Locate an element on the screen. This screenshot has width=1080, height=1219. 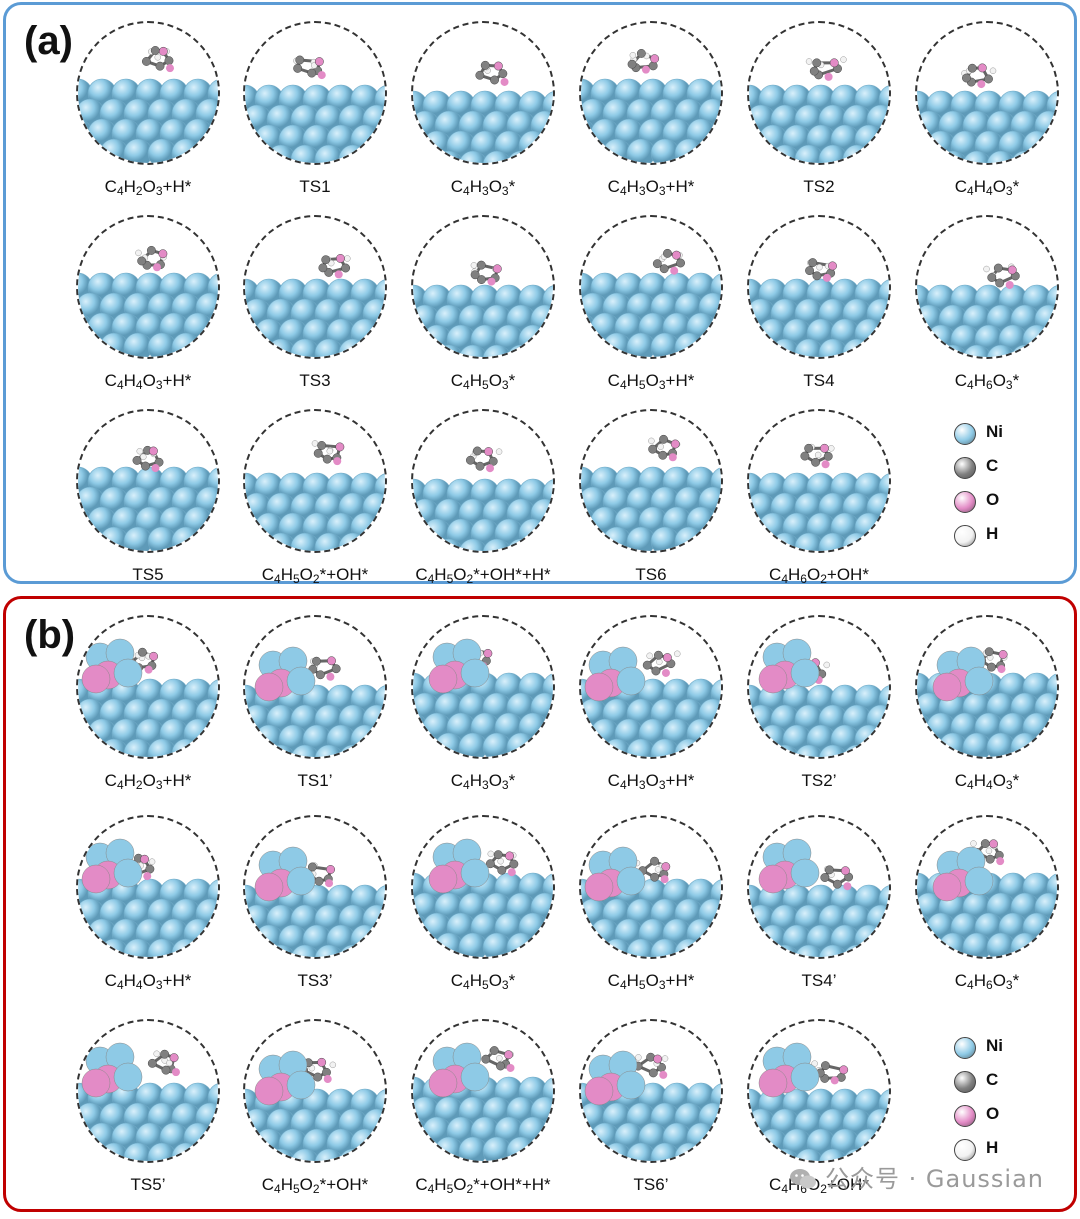
structure-cell: C4H3O3* is located at coordinates (483, 715).